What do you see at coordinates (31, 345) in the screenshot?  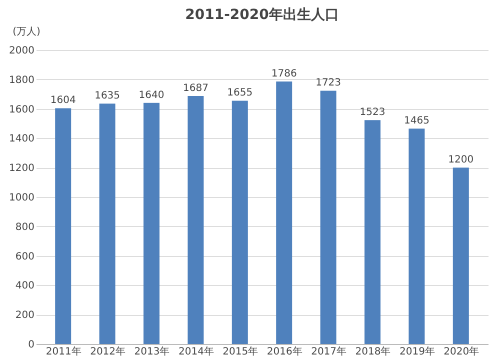 I see `y-tick-label: 0` at bounding box center [31, 345].